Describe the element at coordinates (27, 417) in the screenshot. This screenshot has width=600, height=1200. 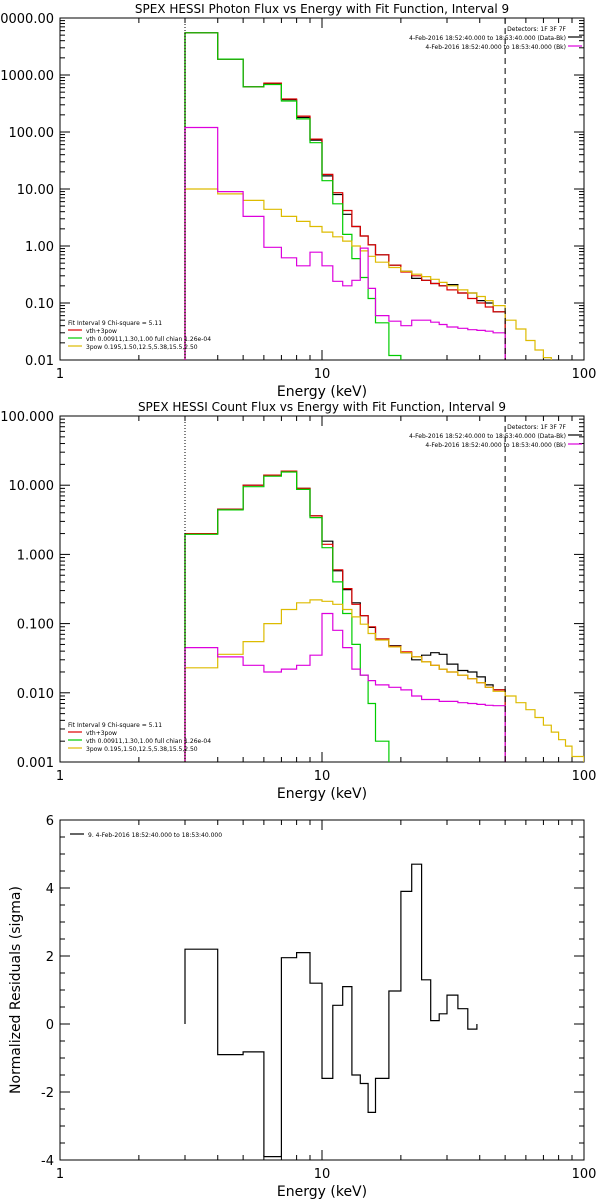
I see `y-tick-label: 100.000` at that location.